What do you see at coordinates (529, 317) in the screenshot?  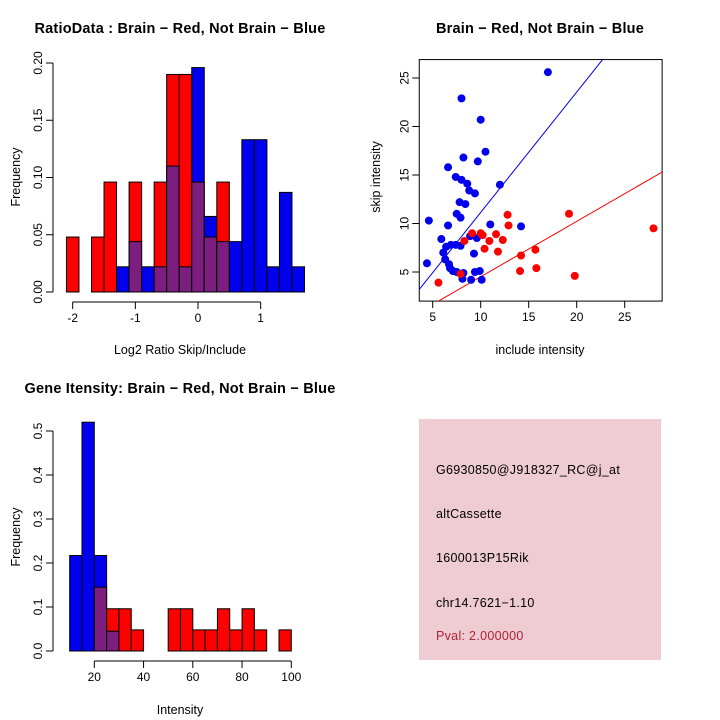 I see `x-tick-label: 15` at bounding box center [529, 317].